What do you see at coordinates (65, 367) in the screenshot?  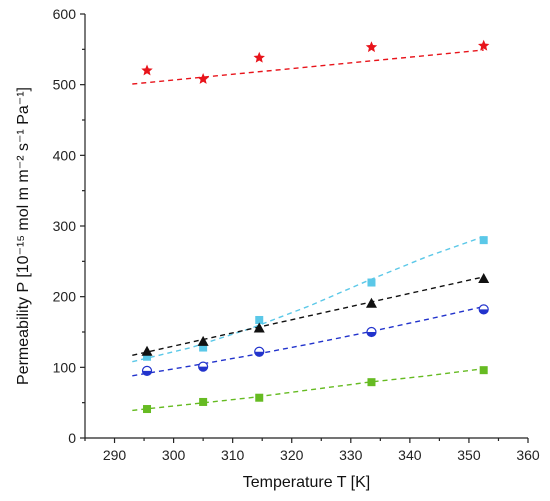 I see `y-tick-label: 100` at bounding box center [65, 367].